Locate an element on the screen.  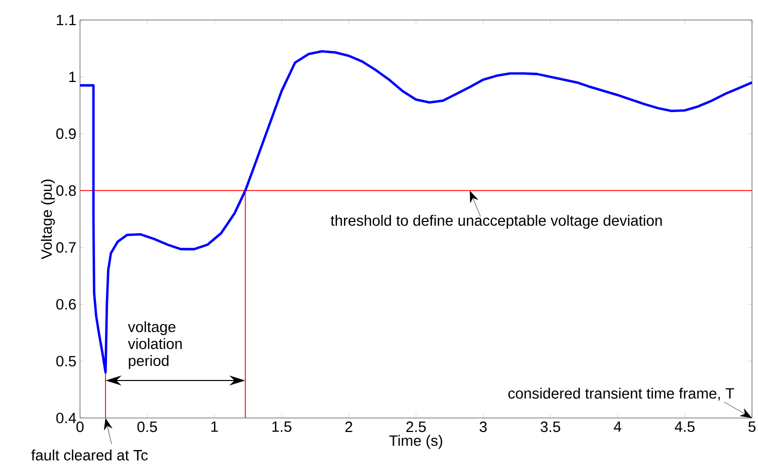
y-tick-label: 0.9 is located at coordinates (66, 133).